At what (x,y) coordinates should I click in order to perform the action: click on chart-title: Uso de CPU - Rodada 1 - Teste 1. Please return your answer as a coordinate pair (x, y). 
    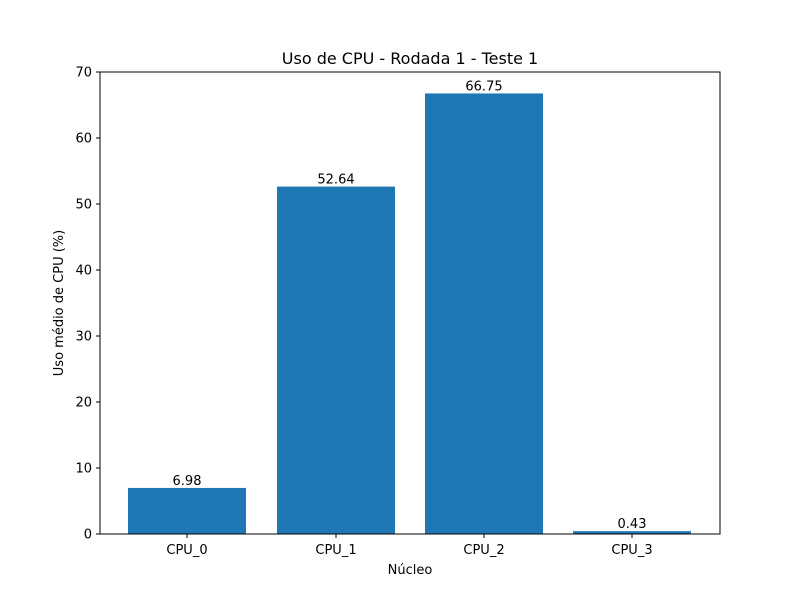
    Looking at the image, I should click on (410, 58).